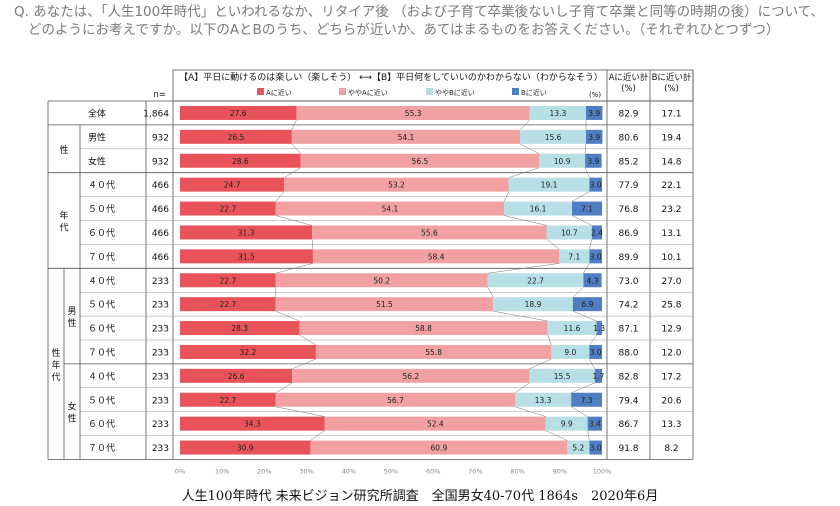  Describe the element at coordinates (306, 472) in the screenshot. I see `x-tick-label: 30%` at that location.